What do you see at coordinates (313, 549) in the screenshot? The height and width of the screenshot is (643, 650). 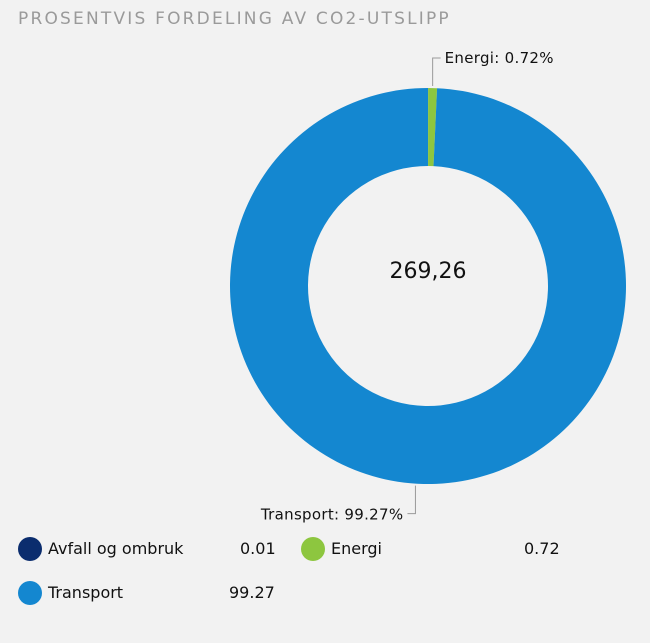 I see `legend-swatch-energi` at bounding box center [313, 549].